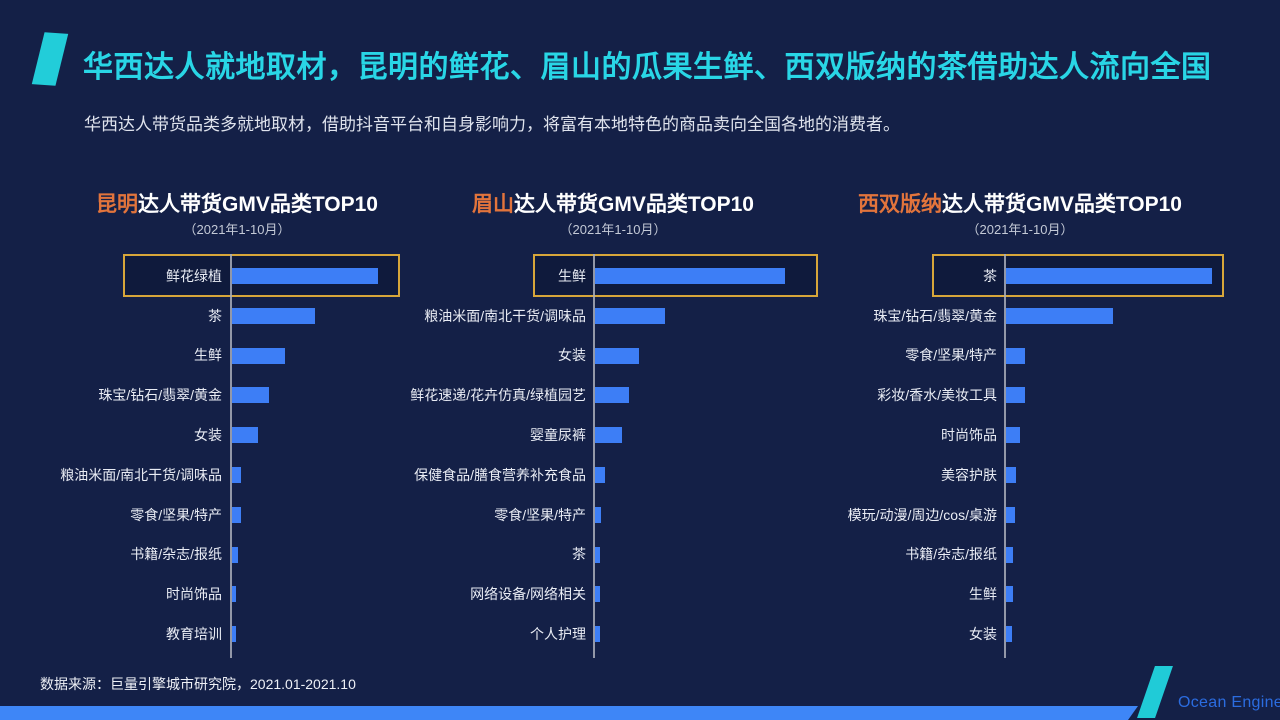 This screenshot has width=1280, height=720. I want to click on data-source-note: 数据来源：巨量引擎城市研究院，2021.01-2021.10, so click(198, 684).